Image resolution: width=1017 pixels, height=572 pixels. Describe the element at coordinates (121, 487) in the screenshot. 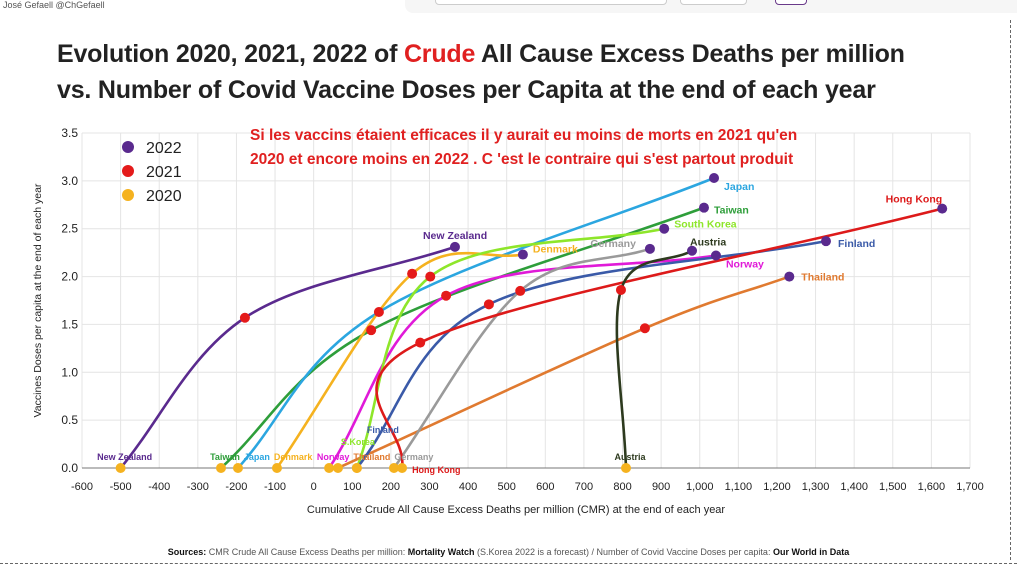

I see `x-tick-label: -500` at that location.